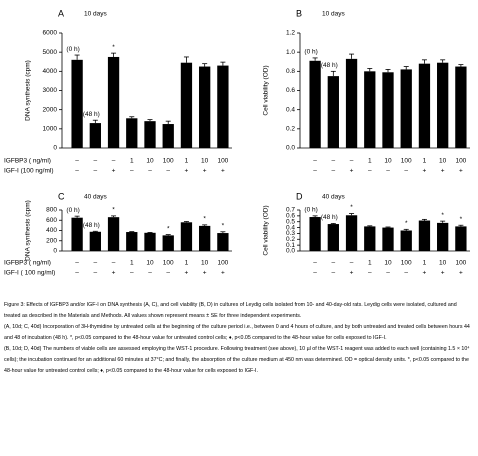  Describe the element at coordinates (299, 13) in the screenshot. I see `panel-letter: B` at that location.